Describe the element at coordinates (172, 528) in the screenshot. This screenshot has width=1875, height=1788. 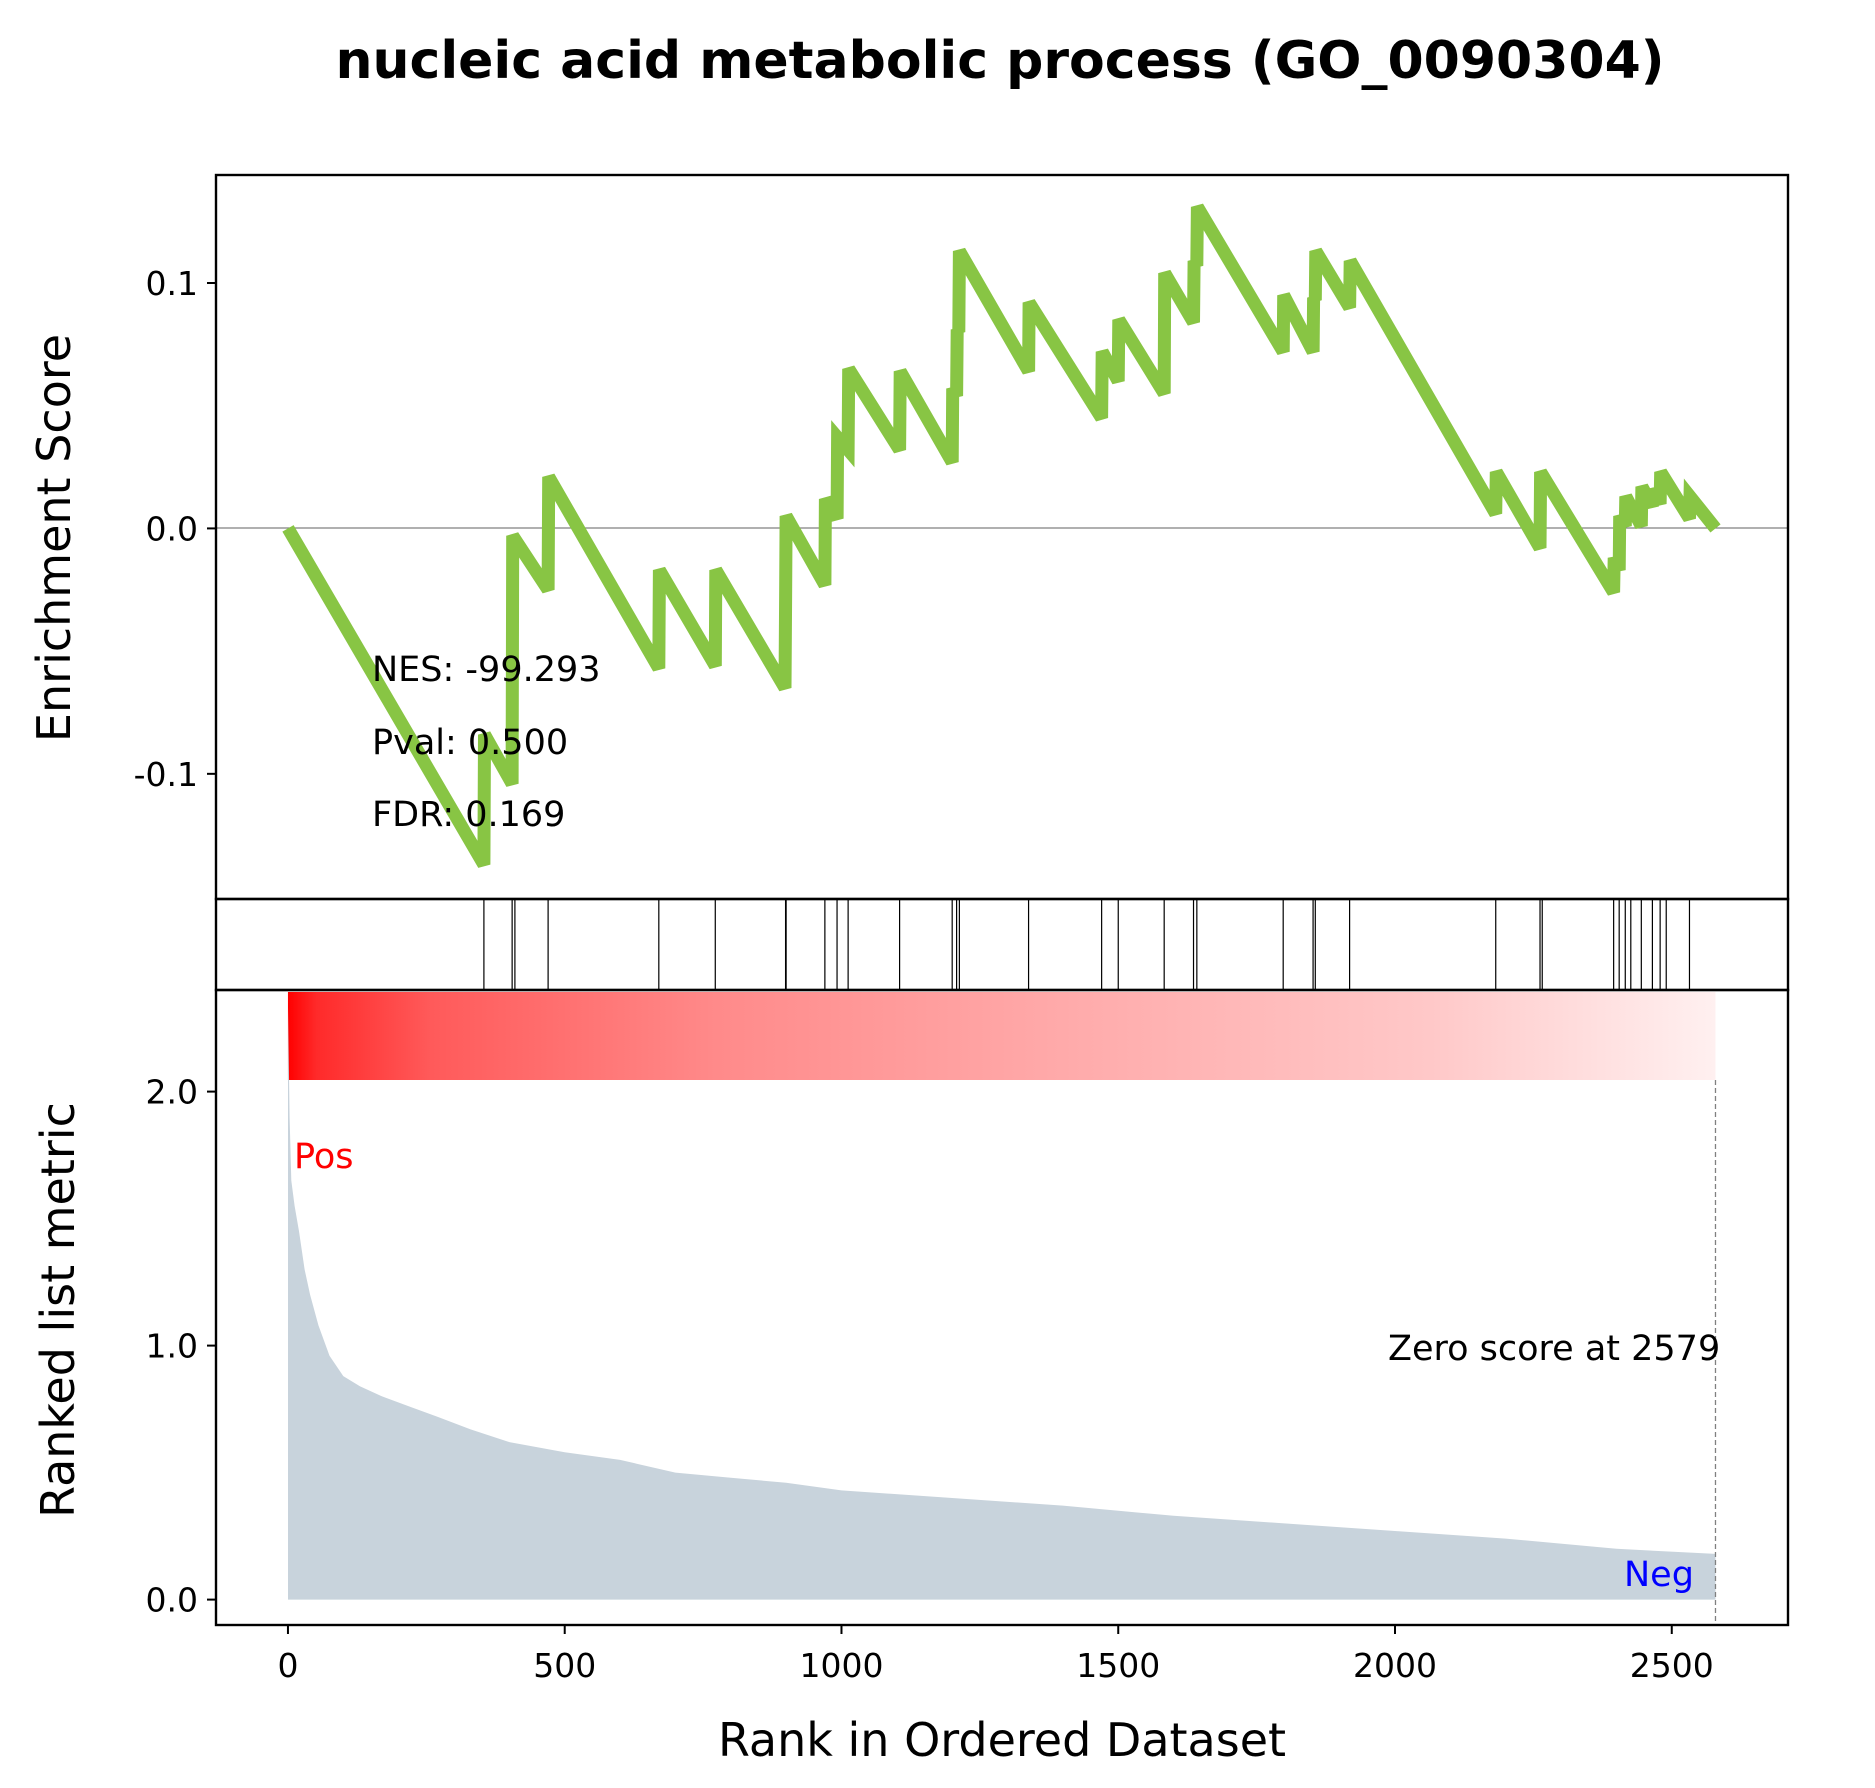
I see `es-y-tick-label: 0.0` at that location.